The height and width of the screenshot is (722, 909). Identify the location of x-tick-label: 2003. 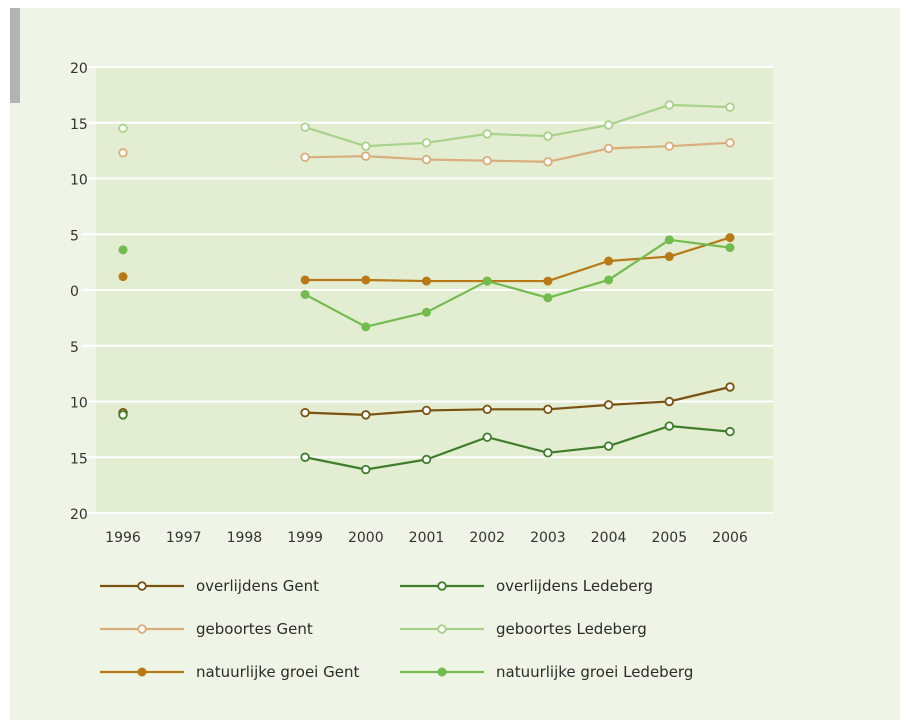
(548, 538).